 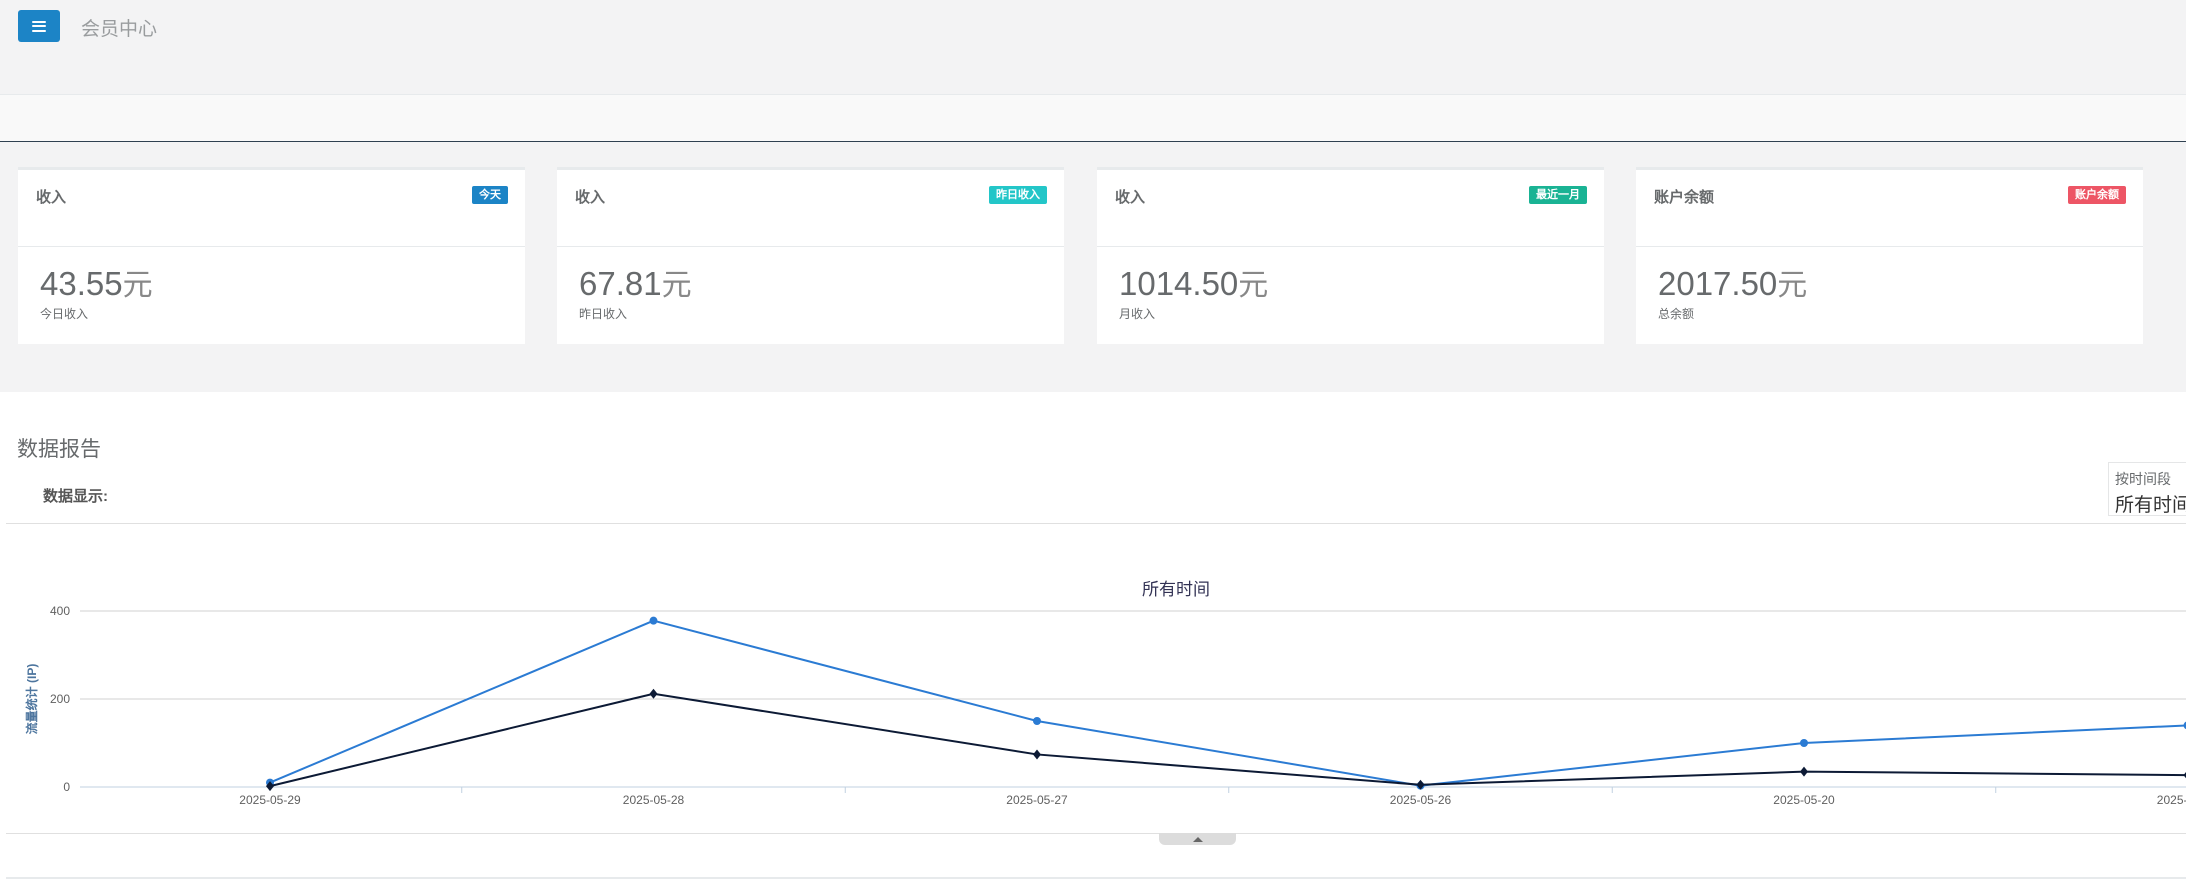 I want to click on chart-collapse-button, so click(x=1197, y=839).